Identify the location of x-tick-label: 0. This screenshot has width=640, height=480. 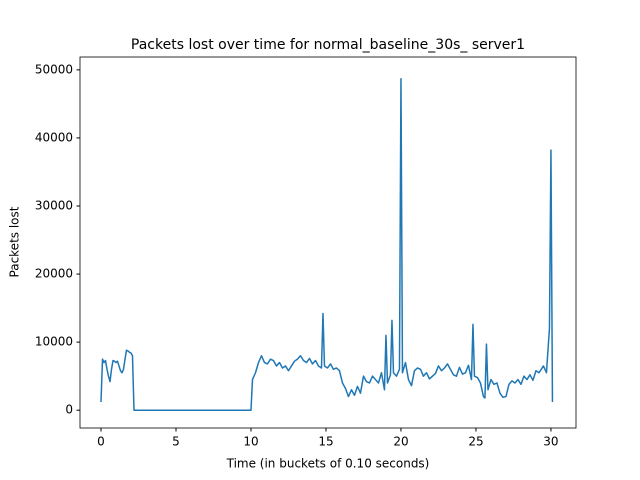
(101, 442).